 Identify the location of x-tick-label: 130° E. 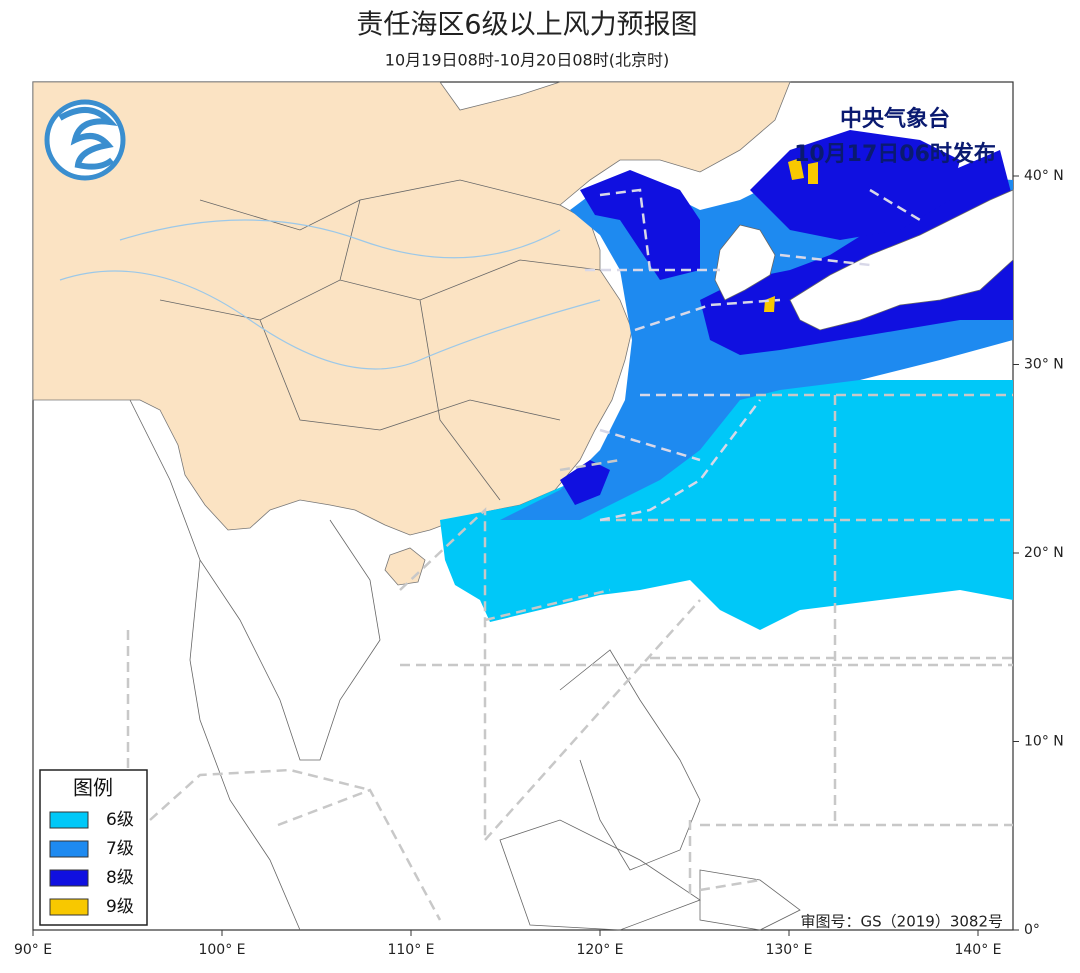
(788, 950).